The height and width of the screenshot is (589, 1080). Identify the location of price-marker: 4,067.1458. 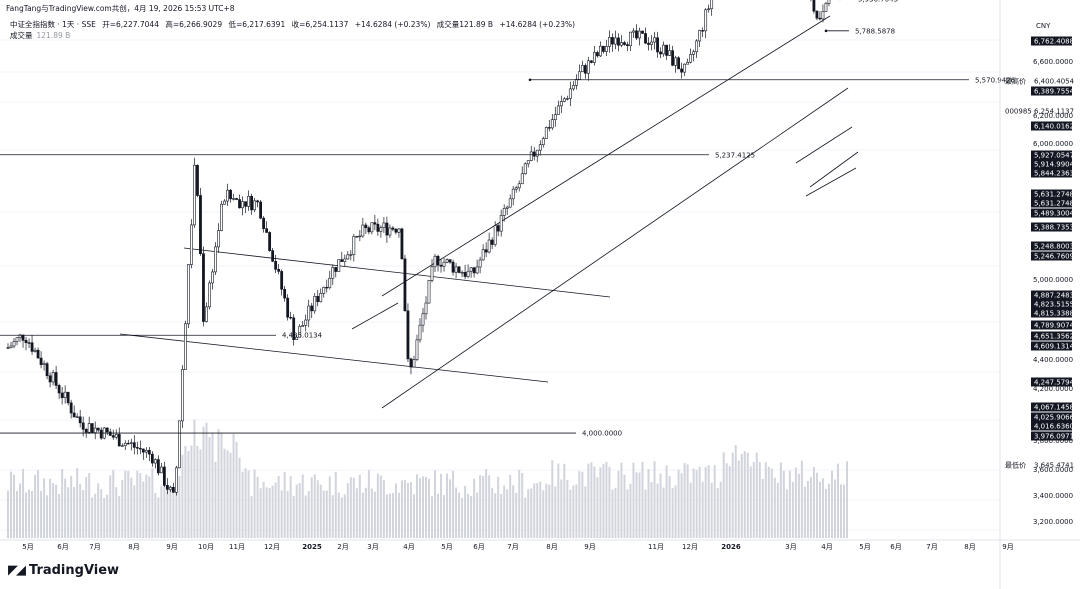
(1052, 407).